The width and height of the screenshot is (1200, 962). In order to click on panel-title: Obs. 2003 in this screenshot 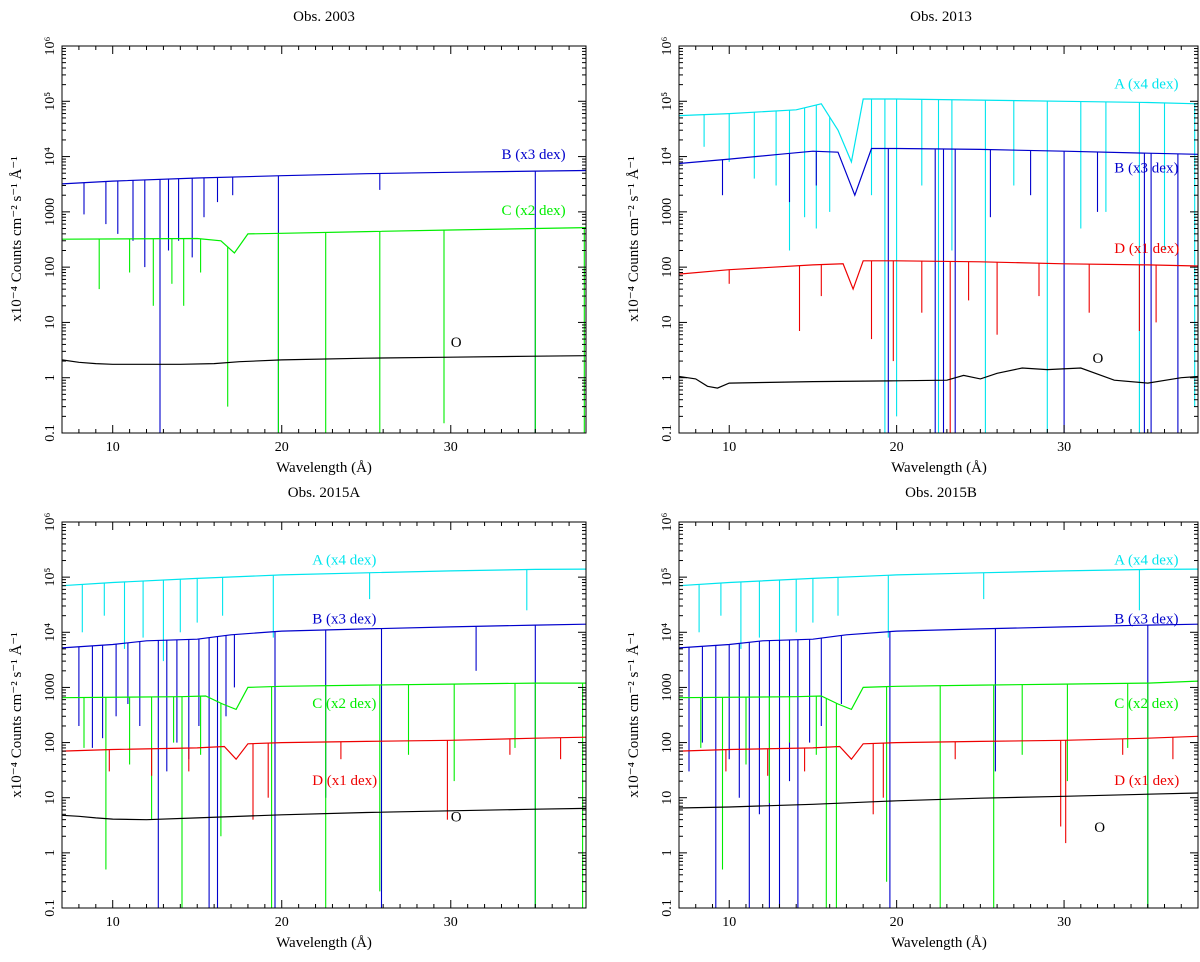, I will do `click(324, 17)`.